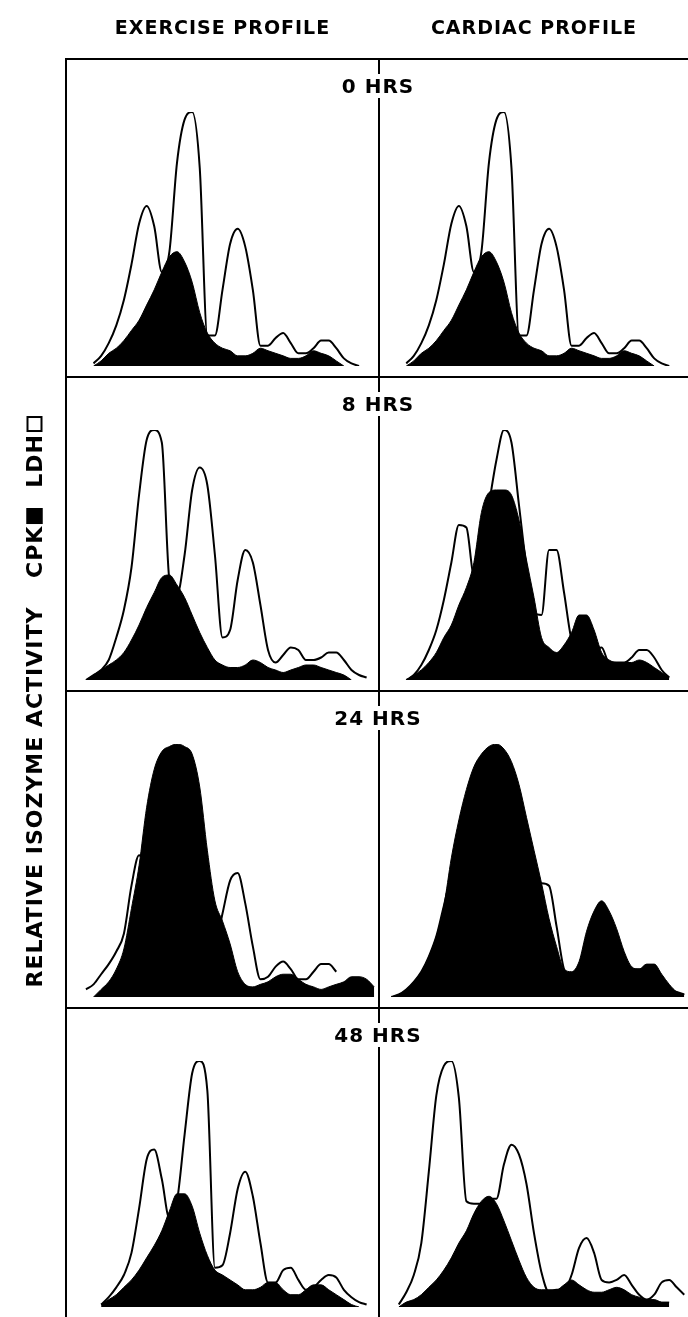  Describe the element at coordinates (378, 86) in the screenshot. I see `text: 0 HRS` at that location.